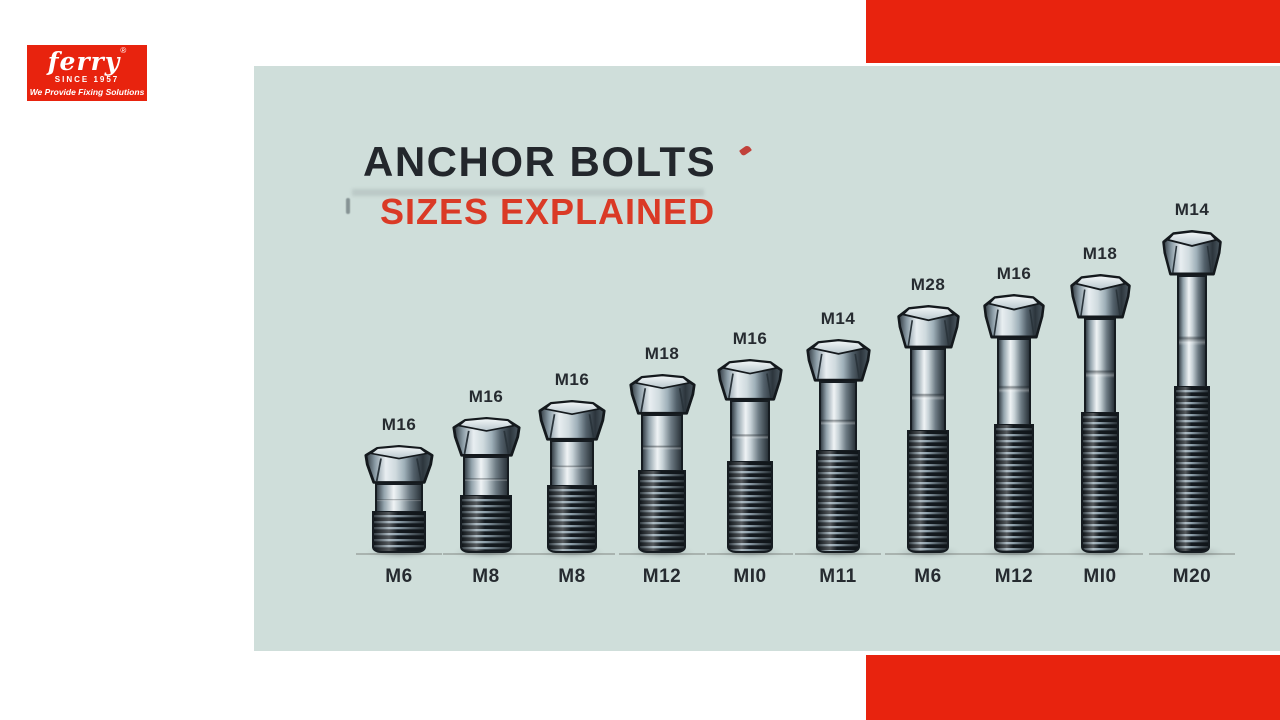 The image size is (1280, 720). Describe the element at coordinates (548, 212) in the screenshot. I see `title-line-sizes-explained: SIZES EXPLAINED` at that location.